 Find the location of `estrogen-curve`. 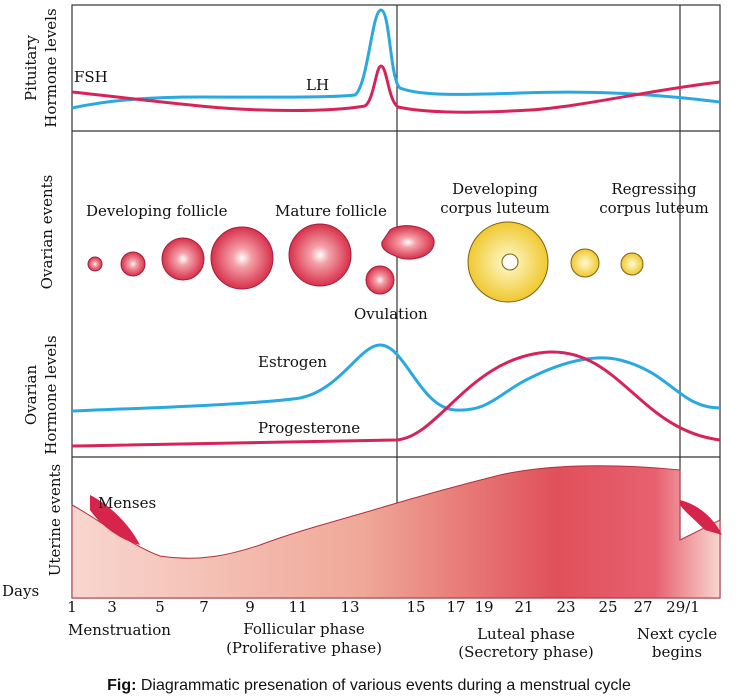

estrogen-curve is located at coordinates (396, 378).